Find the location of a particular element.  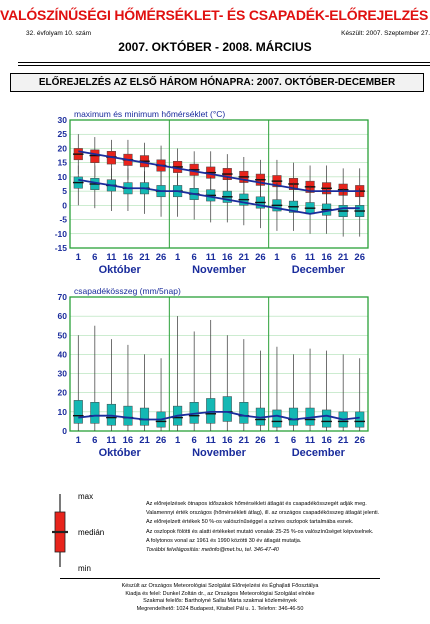

legend-median: medián is located at coordinates (91, 532).